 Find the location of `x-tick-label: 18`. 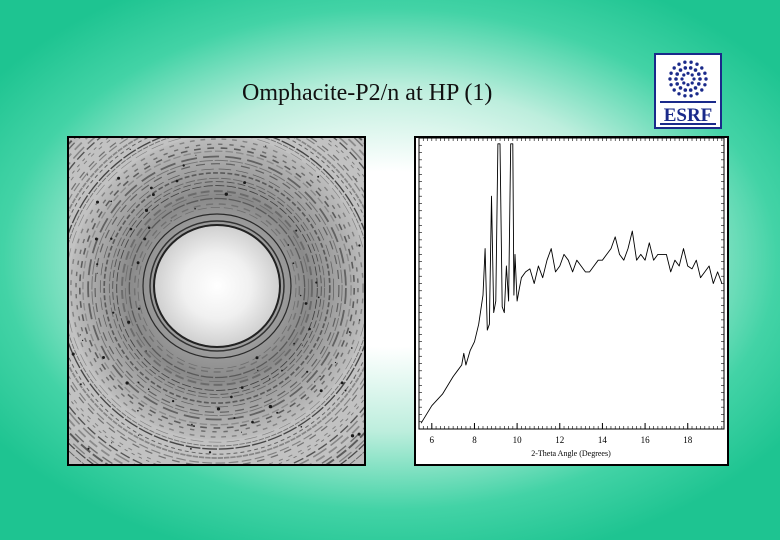

x-tick-label: 18 is located at coordinates (688, 440).